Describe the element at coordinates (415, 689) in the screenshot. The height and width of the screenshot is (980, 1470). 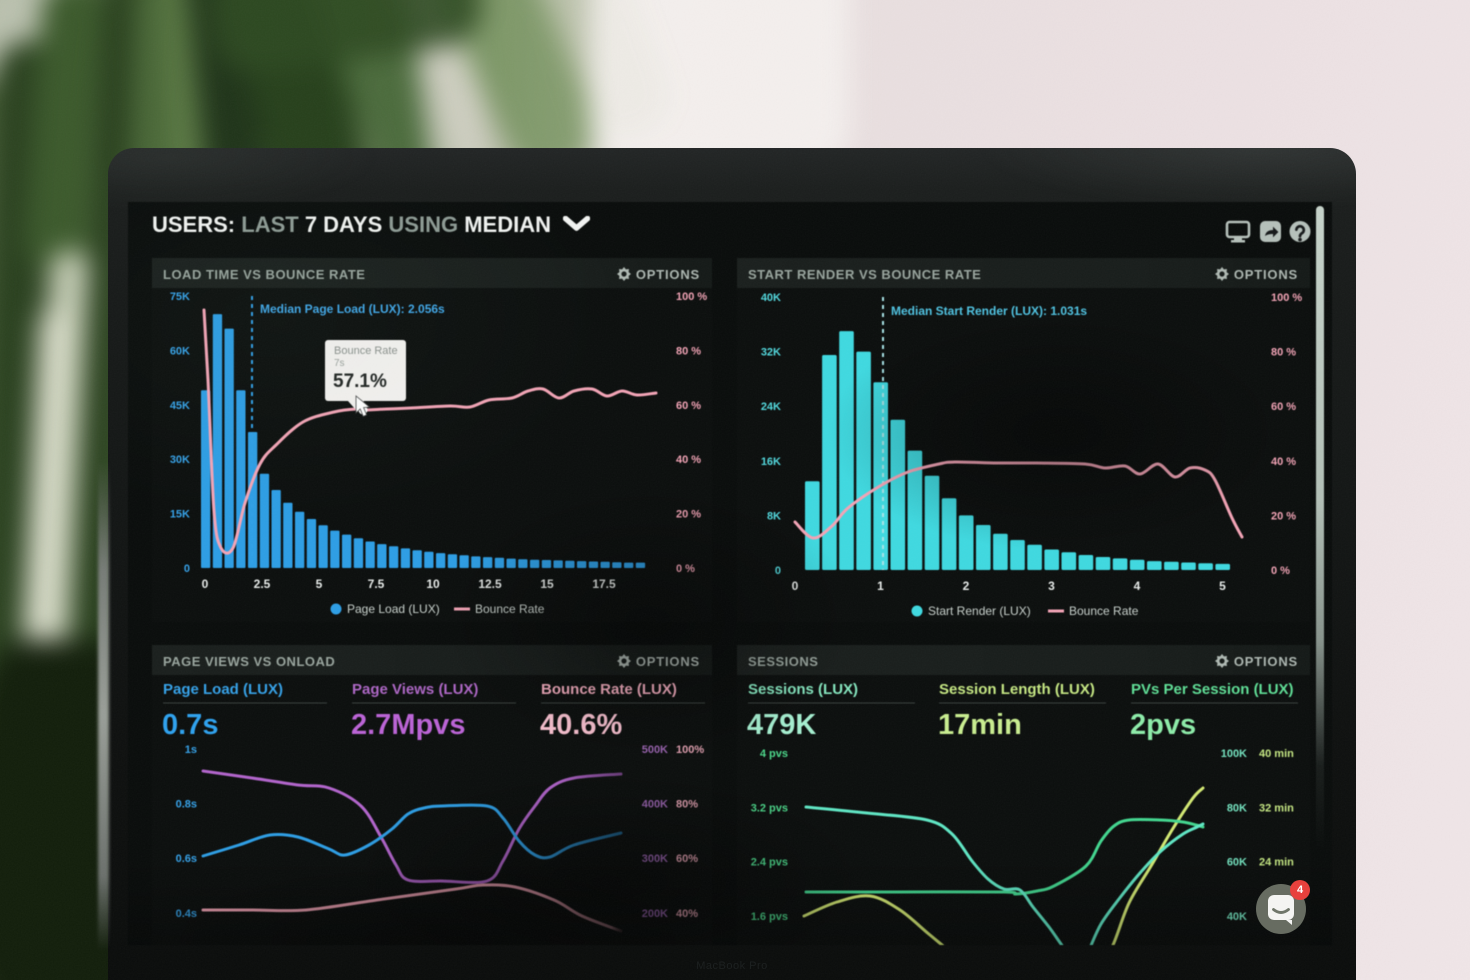
I see `svg-text: Page Views (LUX)` at that location.